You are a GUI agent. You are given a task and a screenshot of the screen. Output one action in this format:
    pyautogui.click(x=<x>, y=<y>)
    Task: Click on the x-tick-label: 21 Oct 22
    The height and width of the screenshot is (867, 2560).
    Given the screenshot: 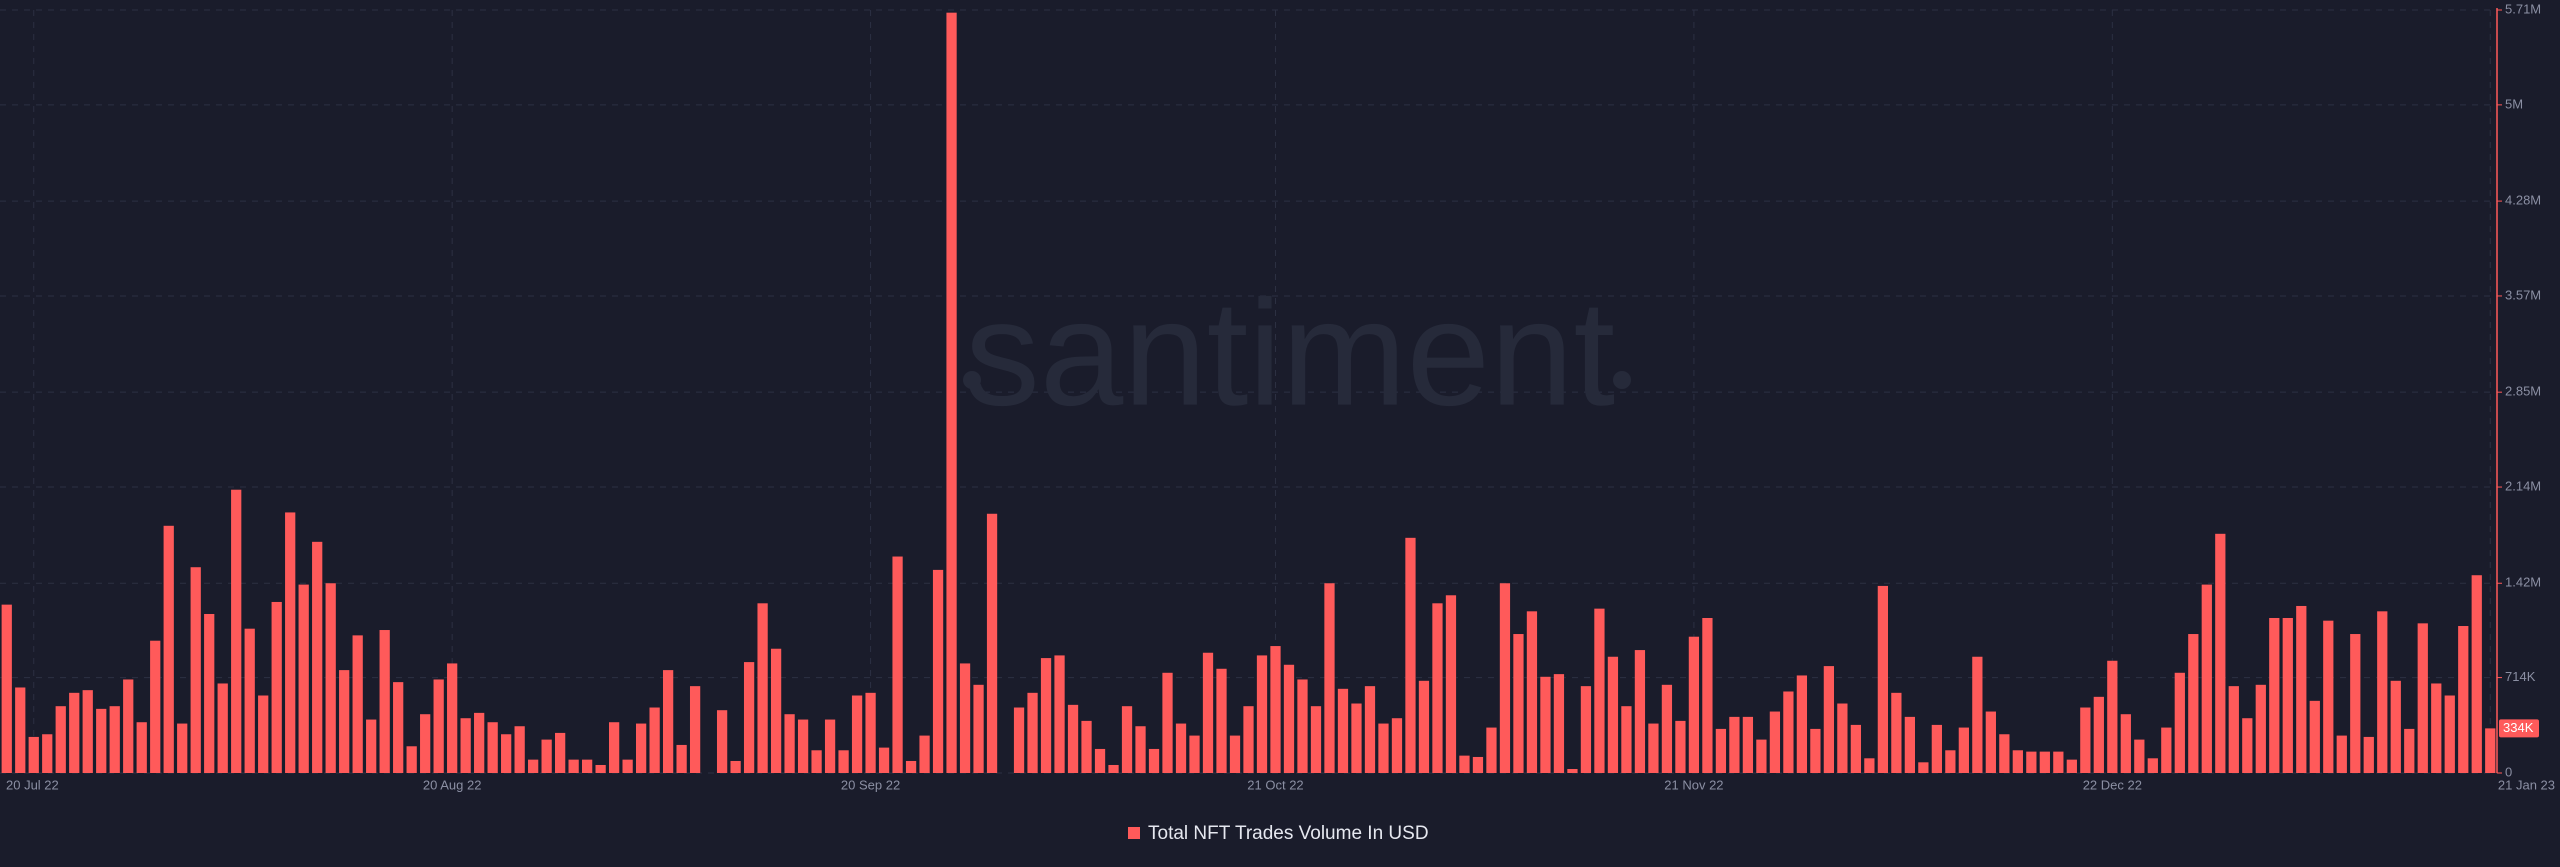 What is the action you would take?
    pyautogui.click(x=1275, y=784)
    